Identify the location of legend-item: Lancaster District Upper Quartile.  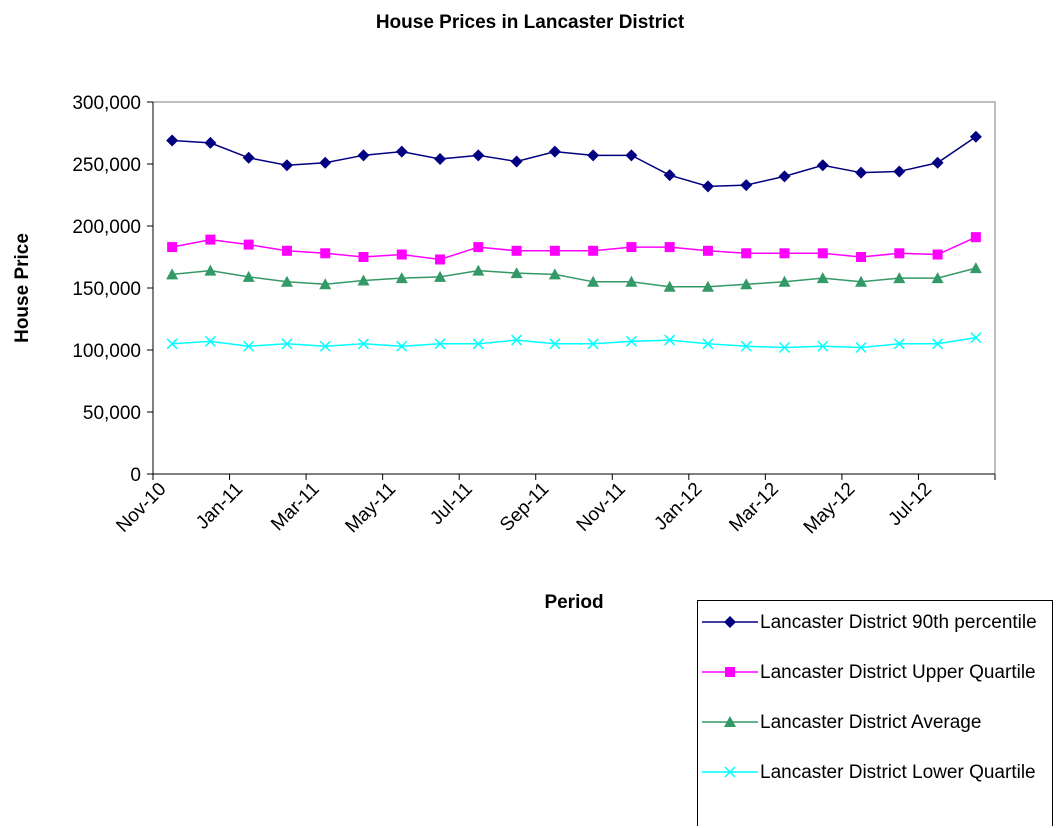
(876, 676).